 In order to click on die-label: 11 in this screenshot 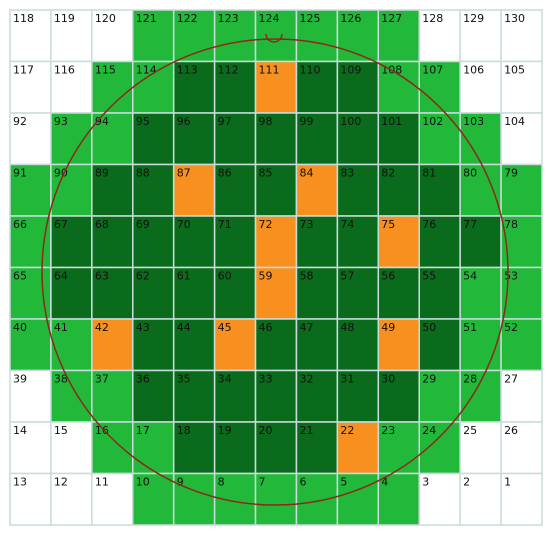, I will do `click(102, 482)`.